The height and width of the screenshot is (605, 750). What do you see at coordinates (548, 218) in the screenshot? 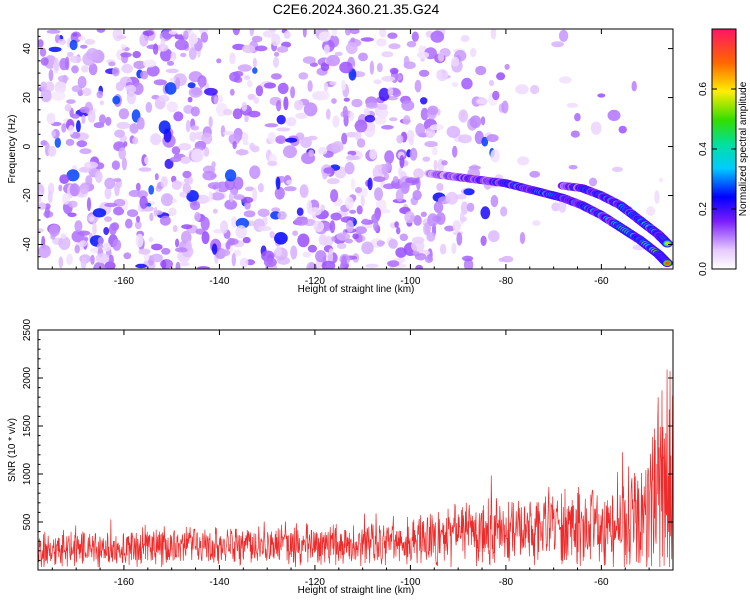
I see `heatmap-track-layer` at bounding box center [548, 218].